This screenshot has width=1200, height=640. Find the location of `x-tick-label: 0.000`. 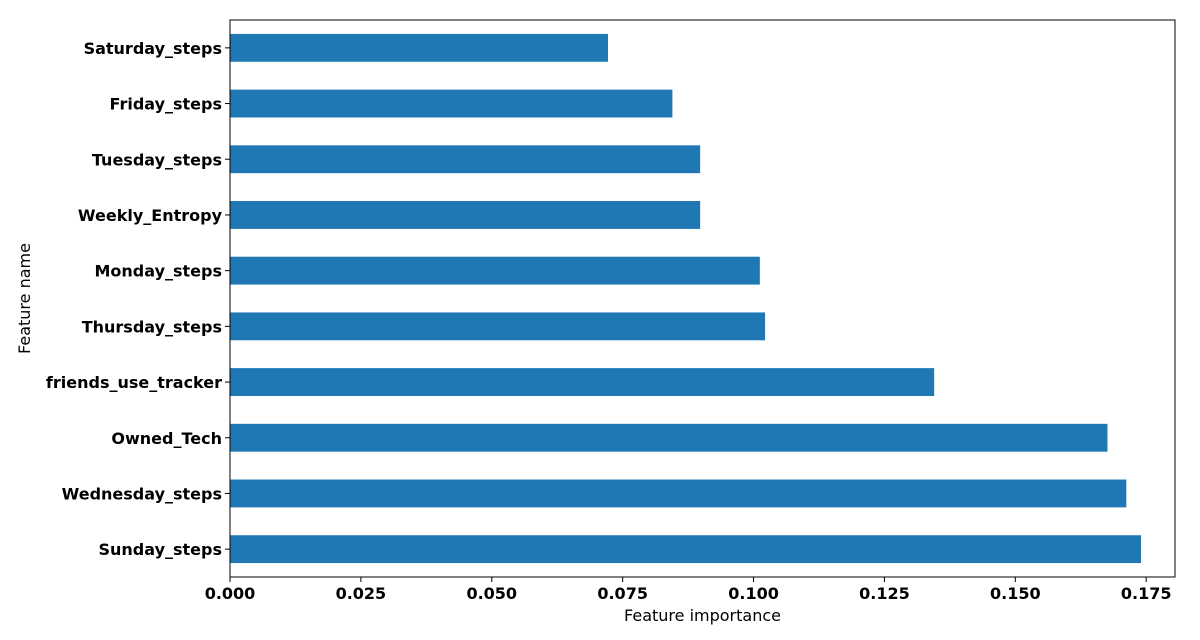

x-tick-label: 0.000 is located at coordinates (230, 593).